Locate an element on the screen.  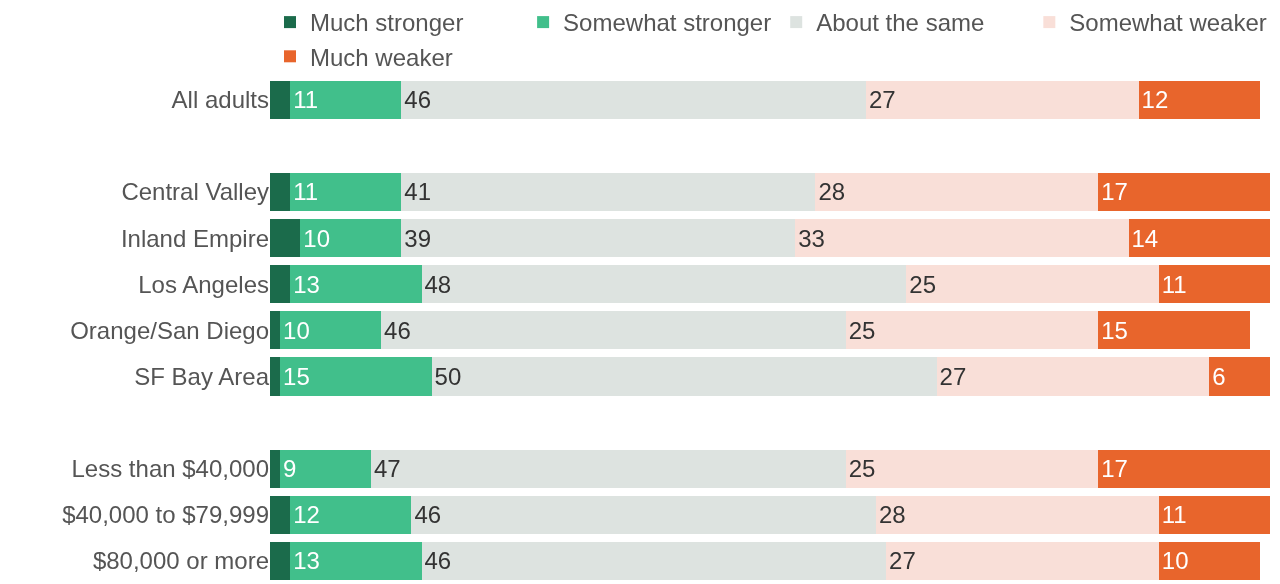
data-label: 33 is located at coordinates (811, 238).